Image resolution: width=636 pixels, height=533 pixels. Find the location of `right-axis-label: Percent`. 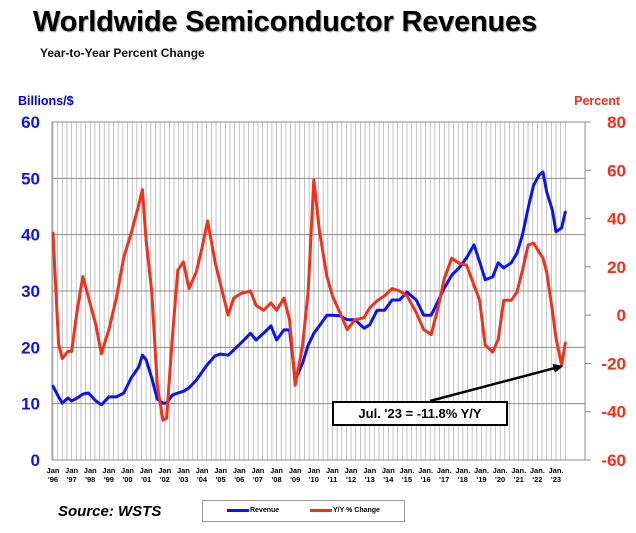

right-axis-label: Percent is located at coordinates (597, 101).